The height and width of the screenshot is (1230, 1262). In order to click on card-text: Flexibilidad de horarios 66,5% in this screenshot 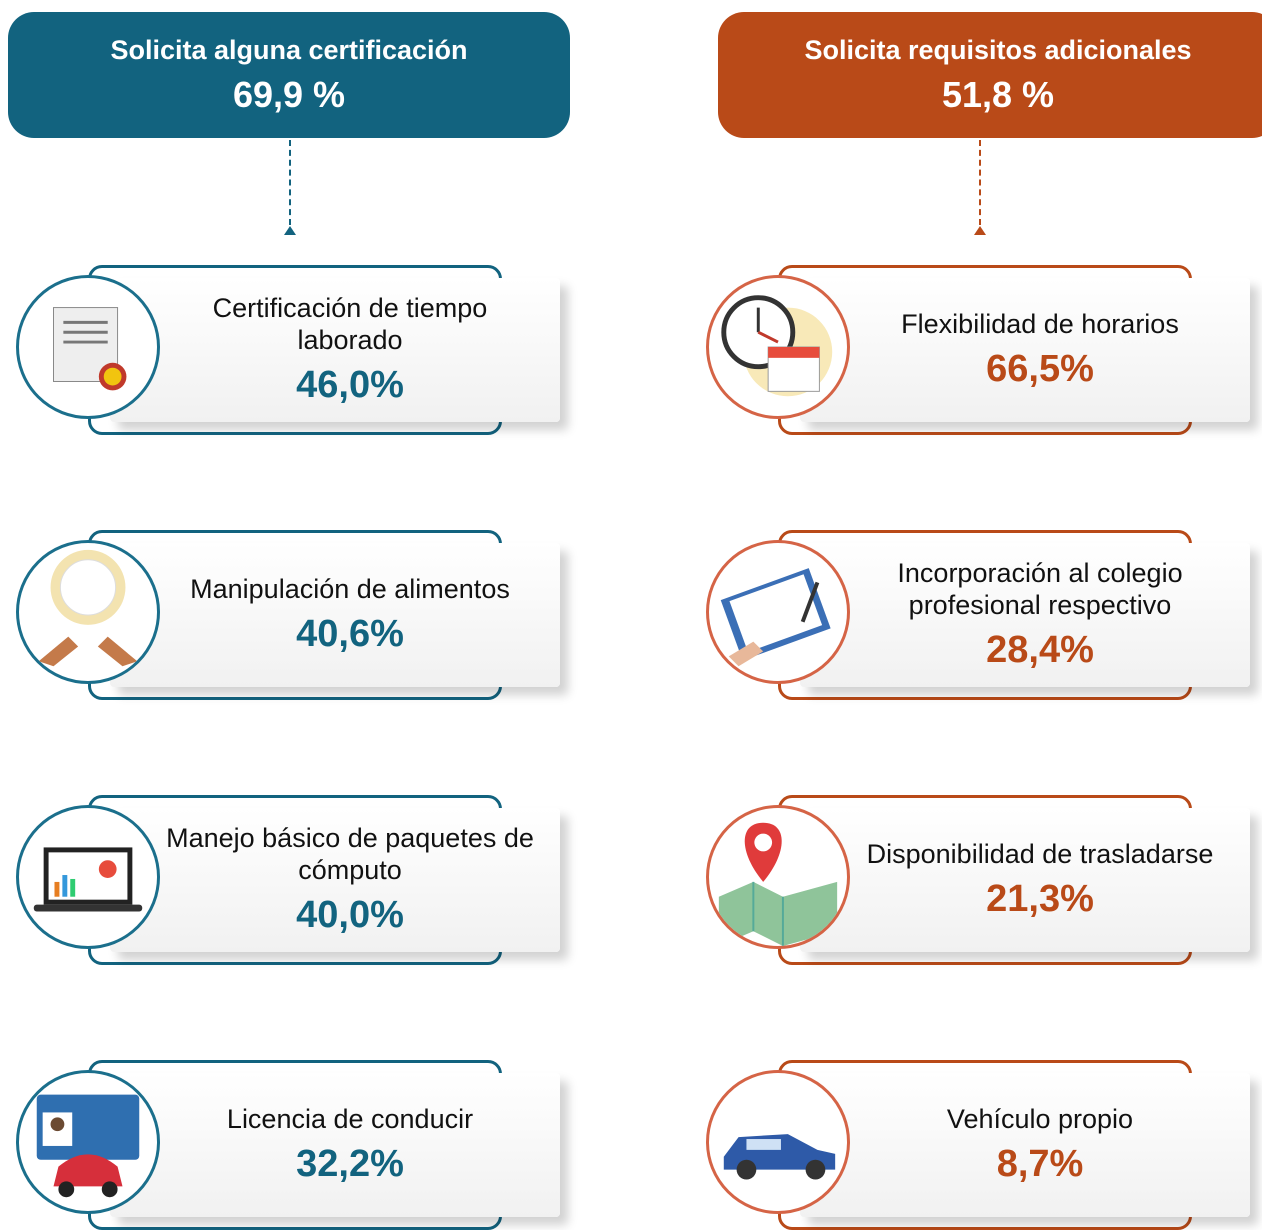, I will do `click(1040, 350)`.